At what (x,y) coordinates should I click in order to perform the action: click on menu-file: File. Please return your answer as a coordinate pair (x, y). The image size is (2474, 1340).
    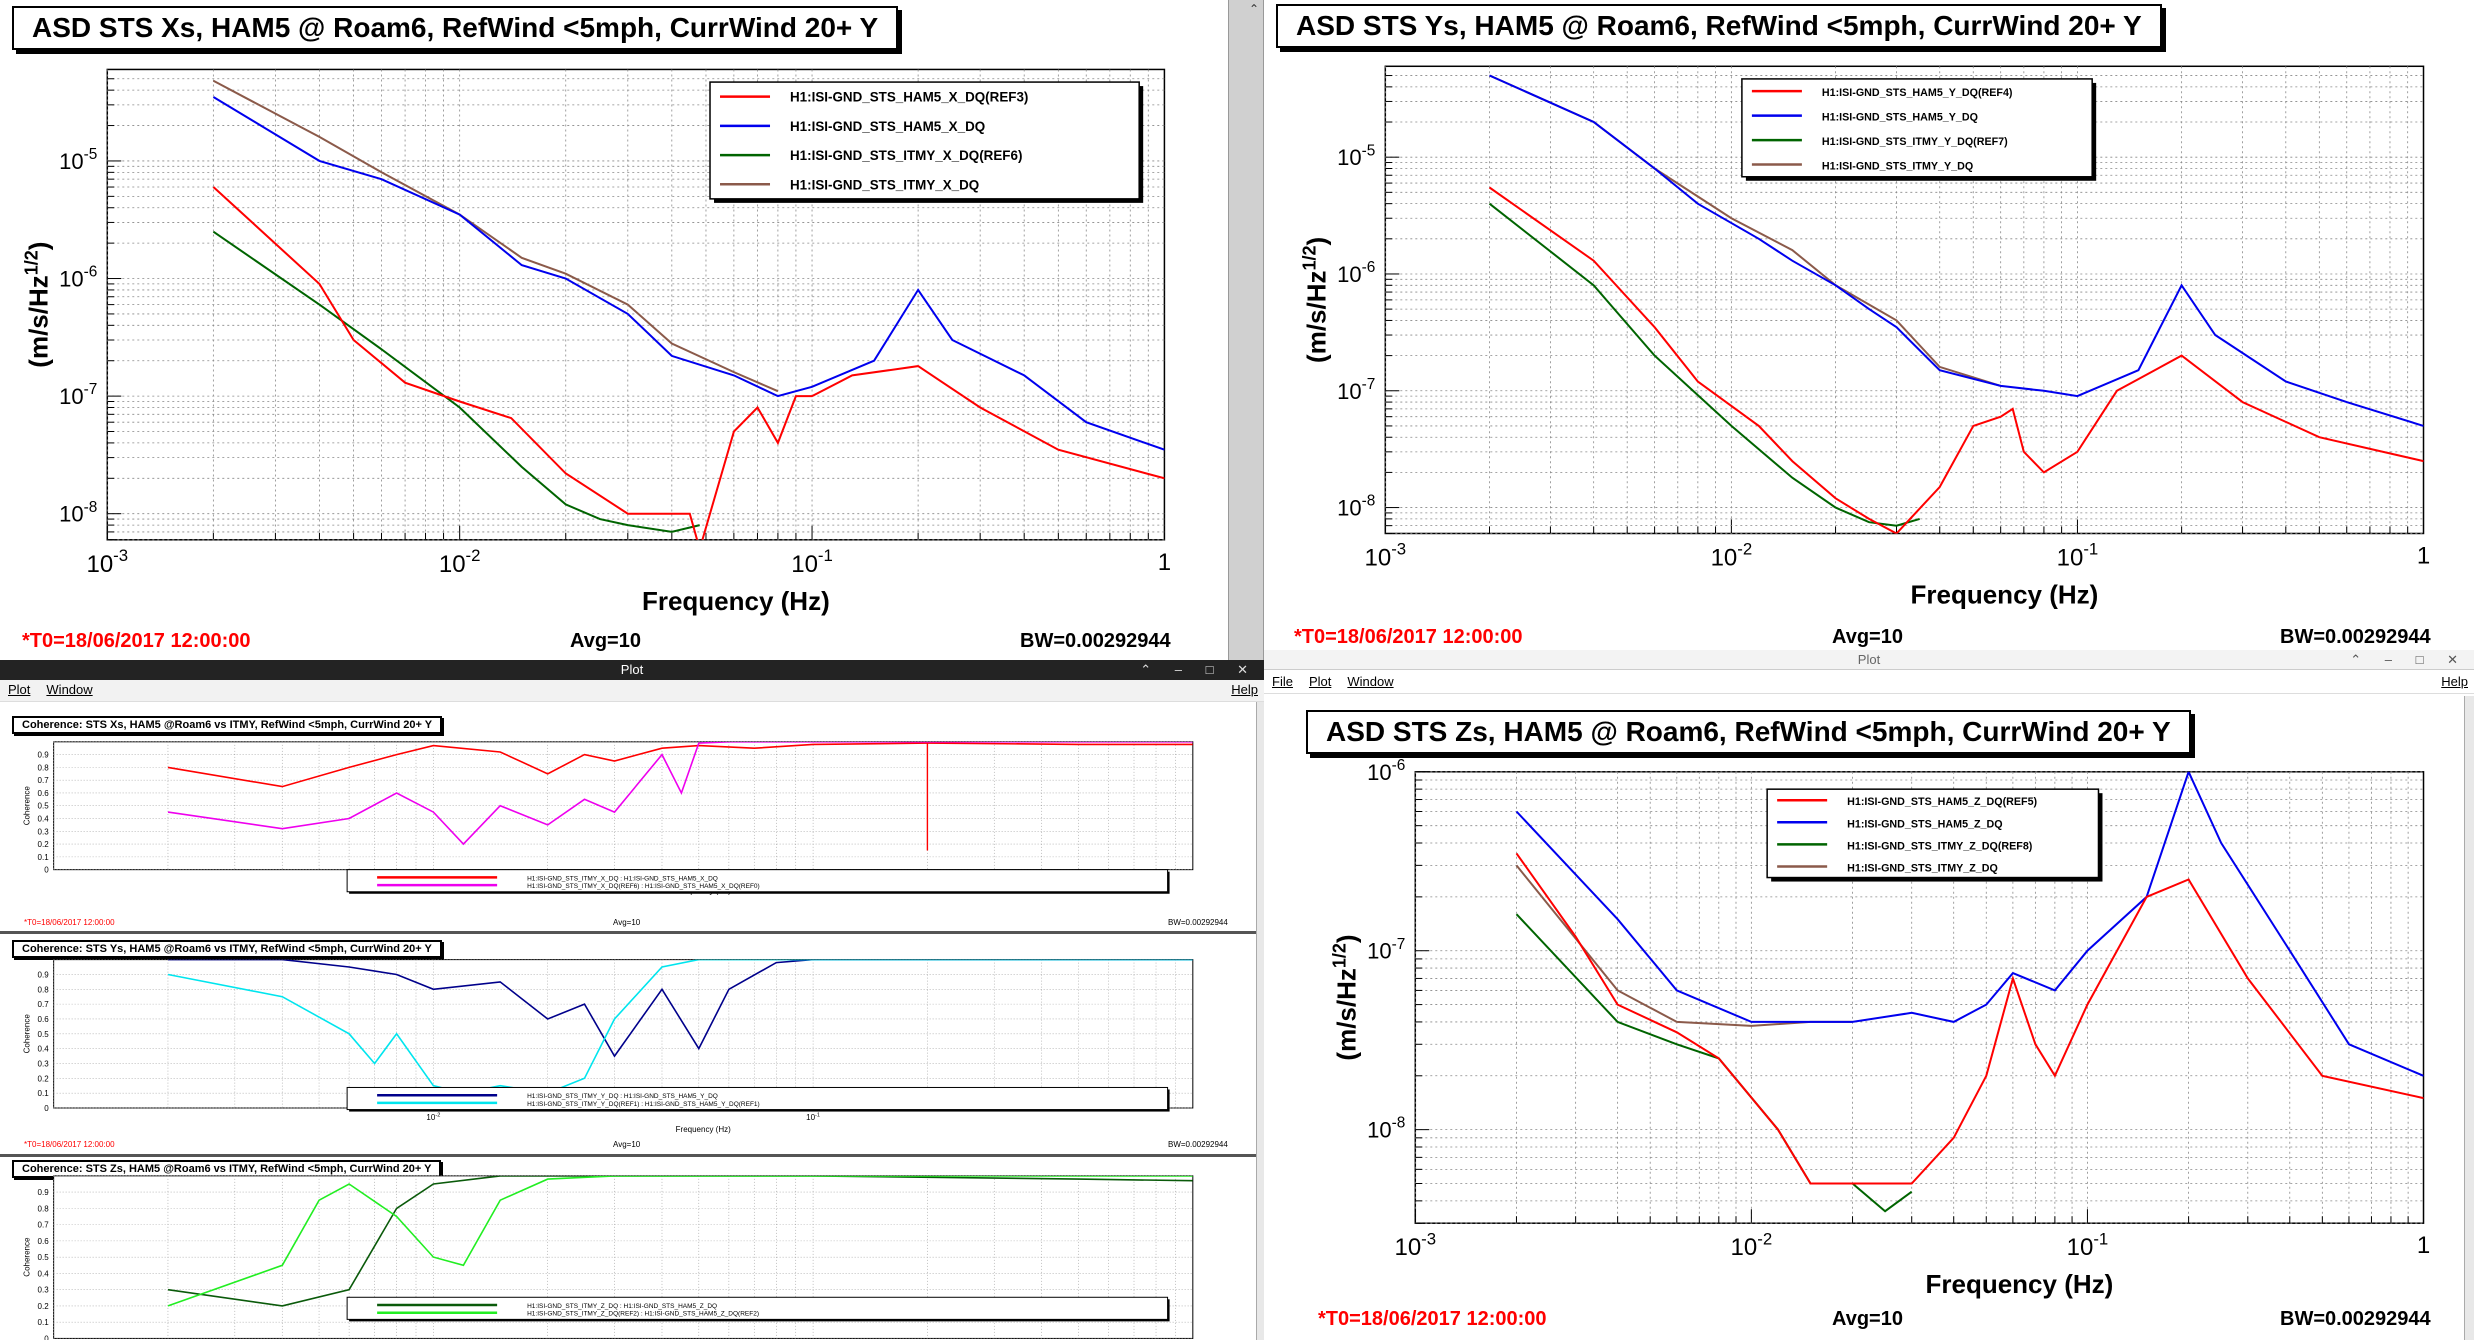
    Looking at the image, I should click on (1282, 681).